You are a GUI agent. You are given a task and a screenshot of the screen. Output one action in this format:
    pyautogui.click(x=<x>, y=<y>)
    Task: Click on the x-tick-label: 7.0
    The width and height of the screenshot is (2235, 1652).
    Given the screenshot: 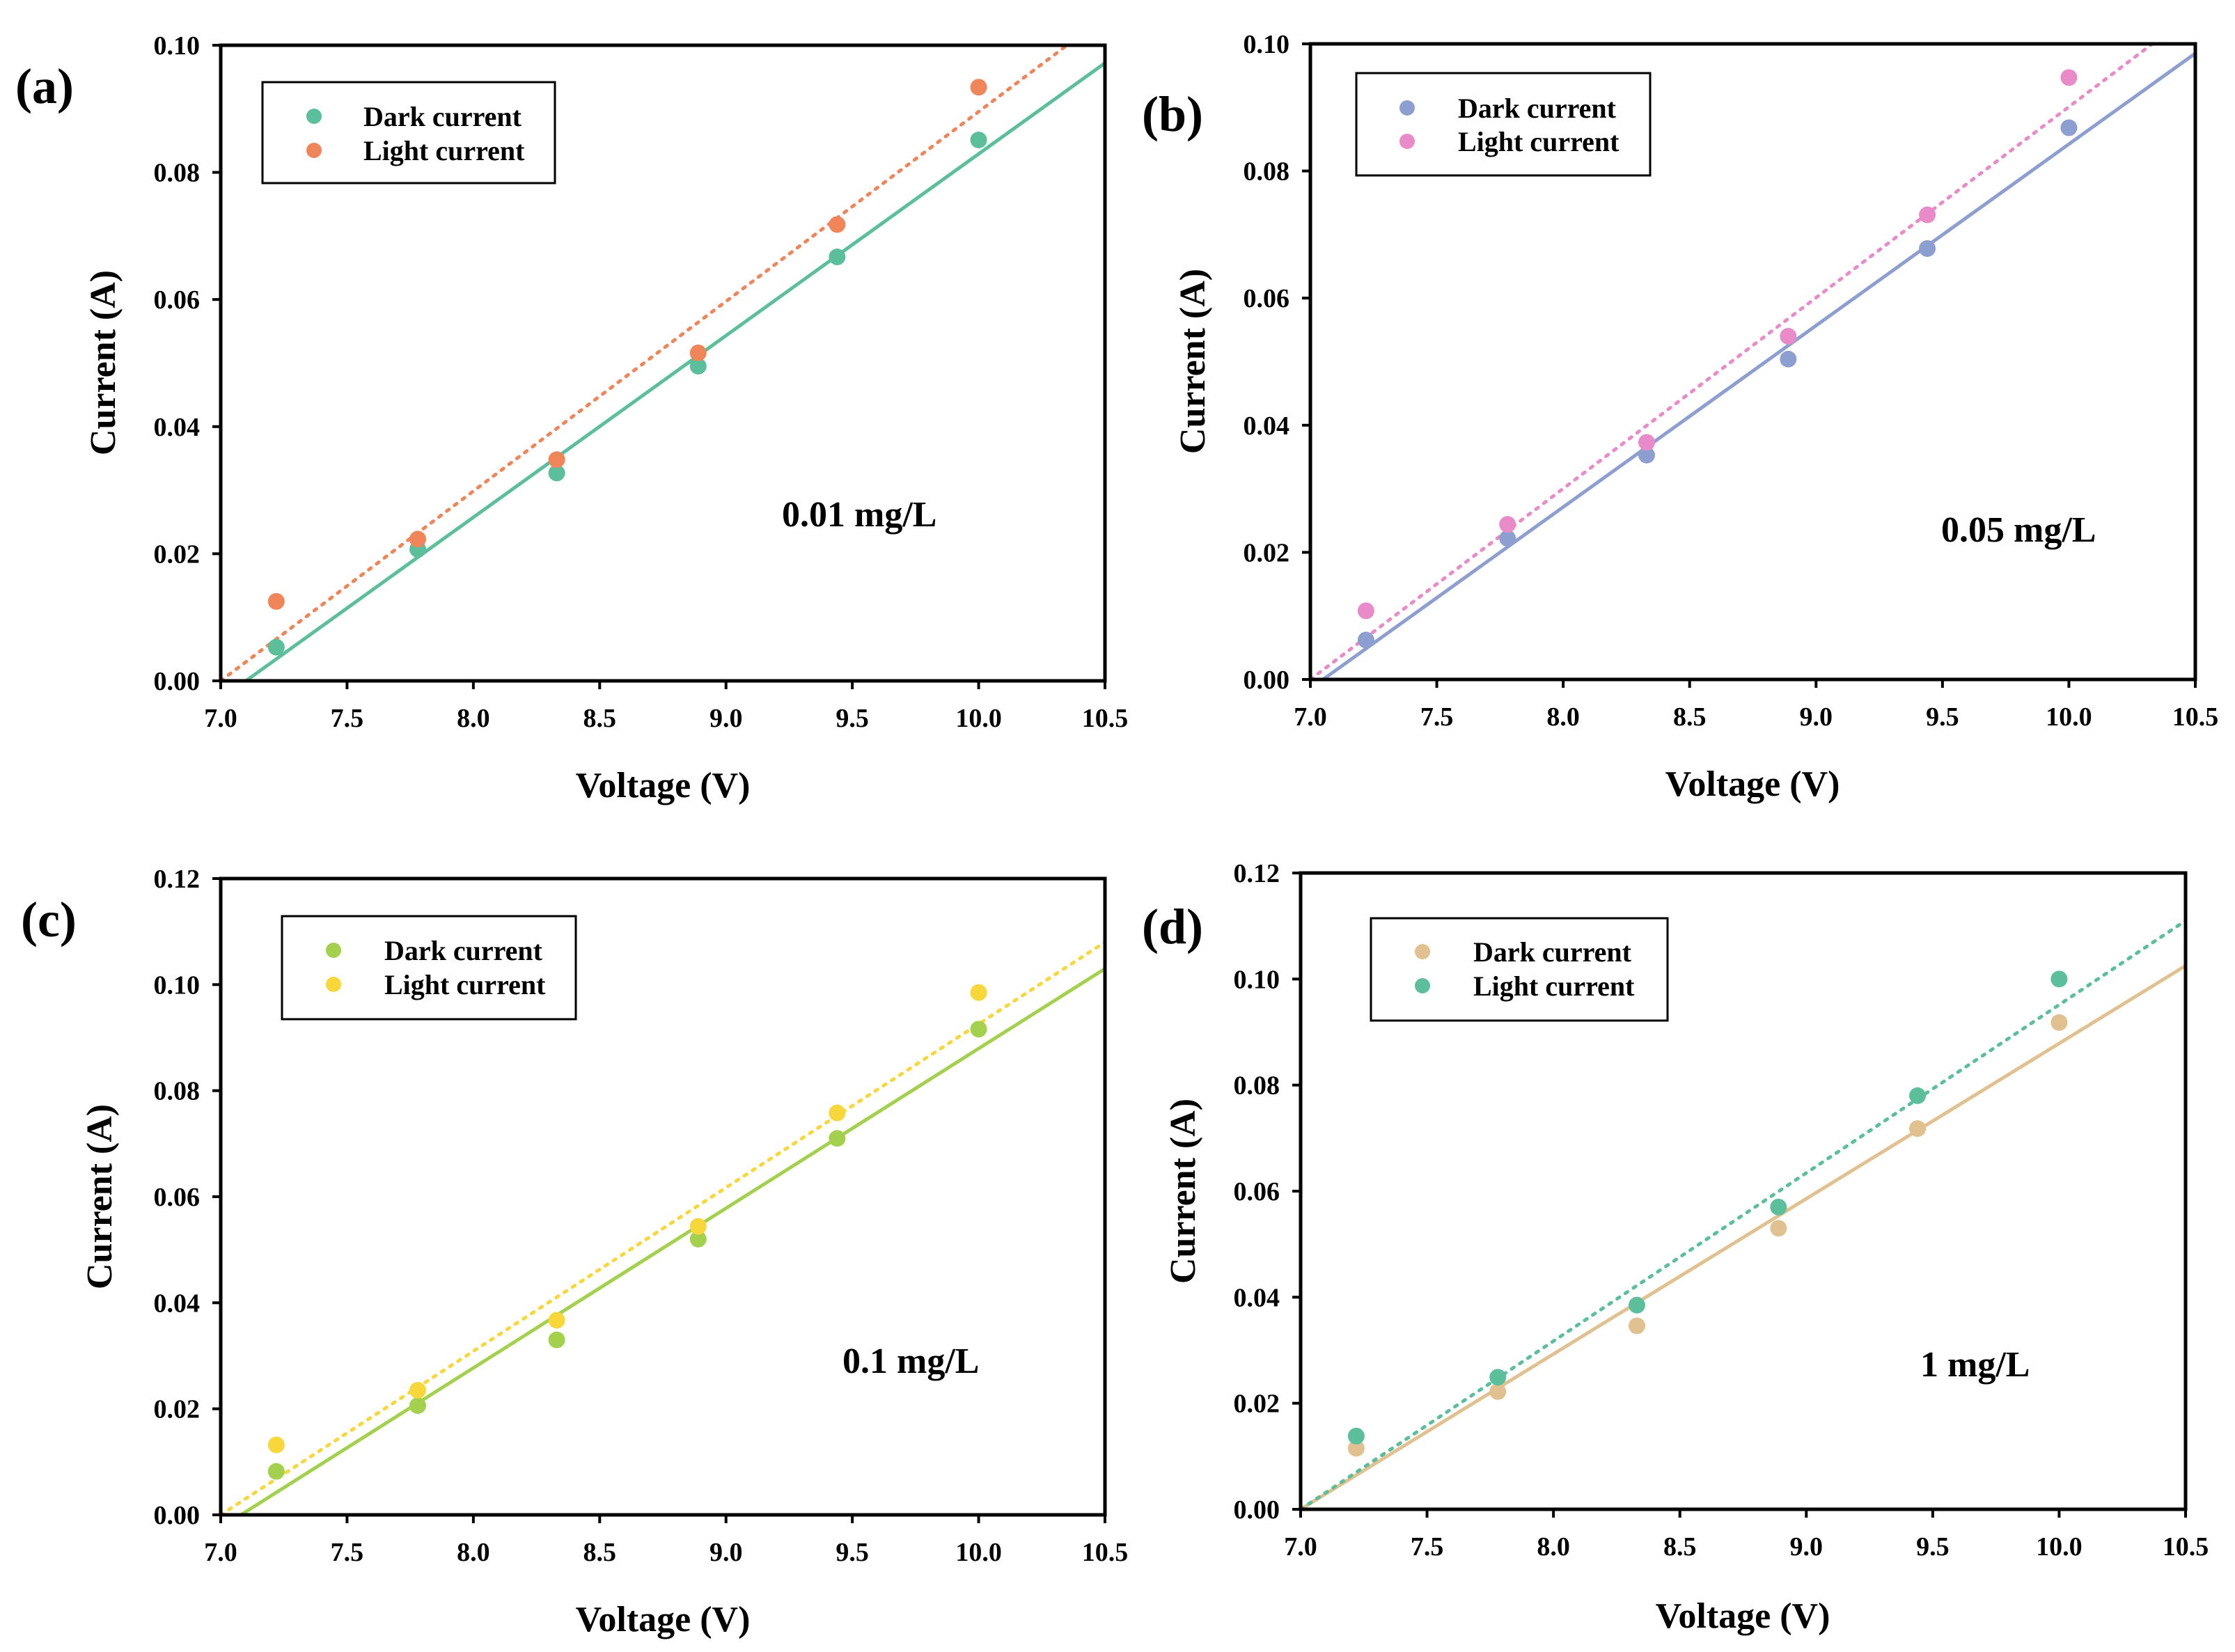 What is the action you would take?
    pyautogui.click(x=1300, y=1546)
    